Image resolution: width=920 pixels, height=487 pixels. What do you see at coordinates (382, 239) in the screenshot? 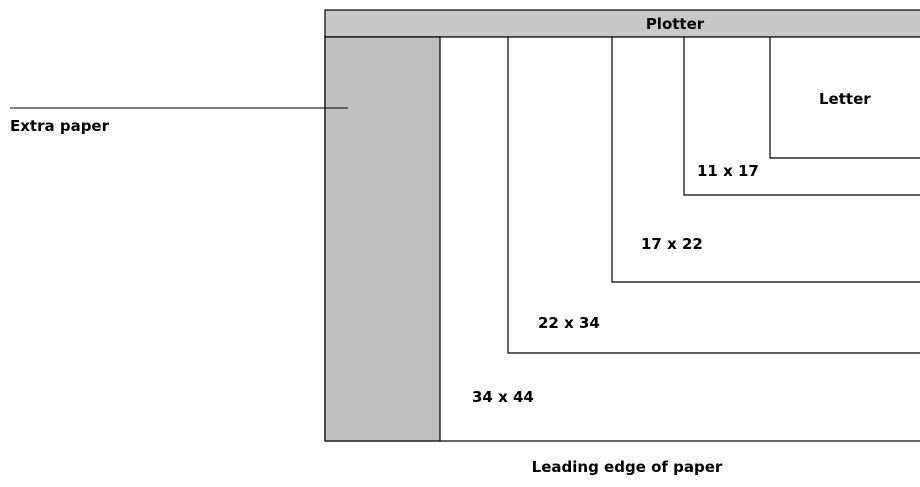
I see `extra-paper-strip` at bounding box center [382, 239].